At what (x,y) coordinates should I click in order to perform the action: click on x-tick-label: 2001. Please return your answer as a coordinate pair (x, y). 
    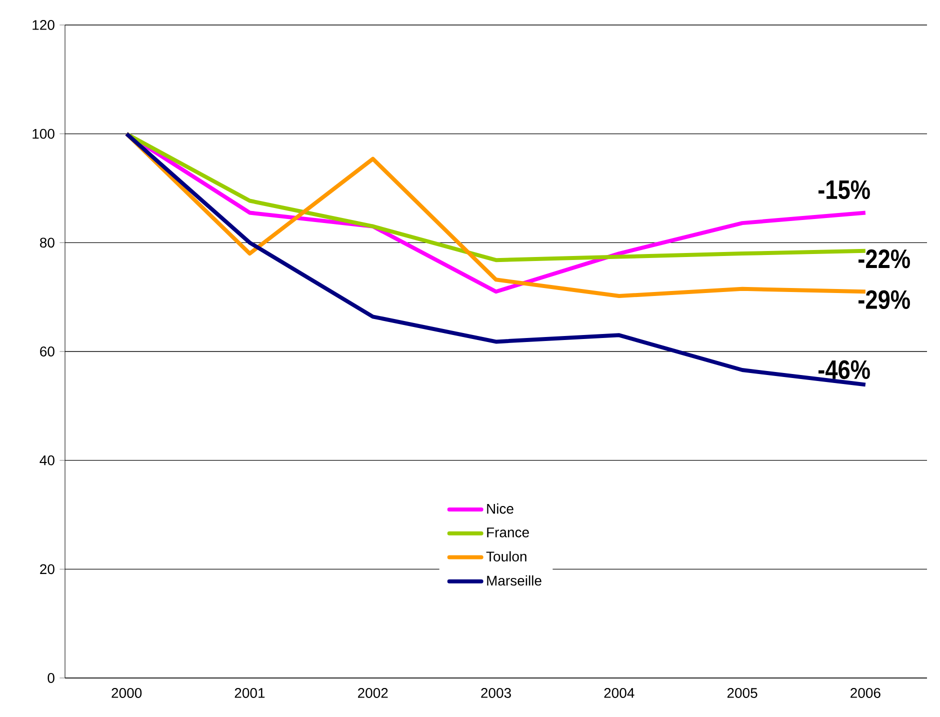
    Looking at the image, I should click on (249, 693).